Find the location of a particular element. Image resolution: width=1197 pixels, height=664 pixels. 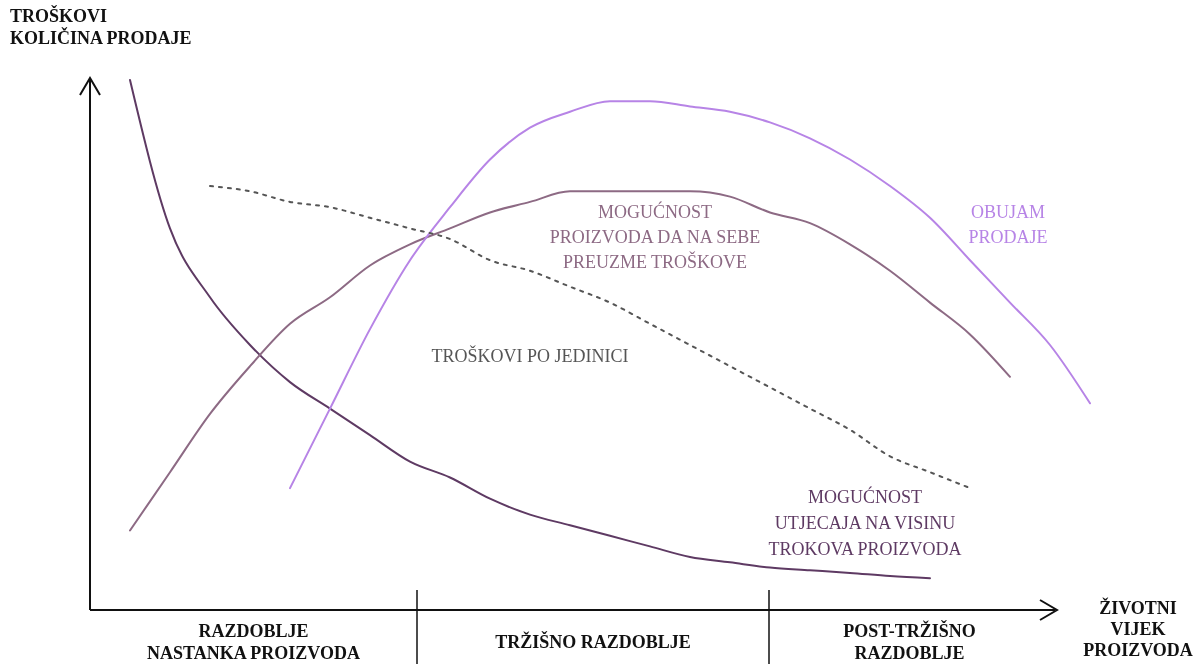

text: RAZDOBLJE NASTANKA PROIZVODA is located at coordinates (253, 642).